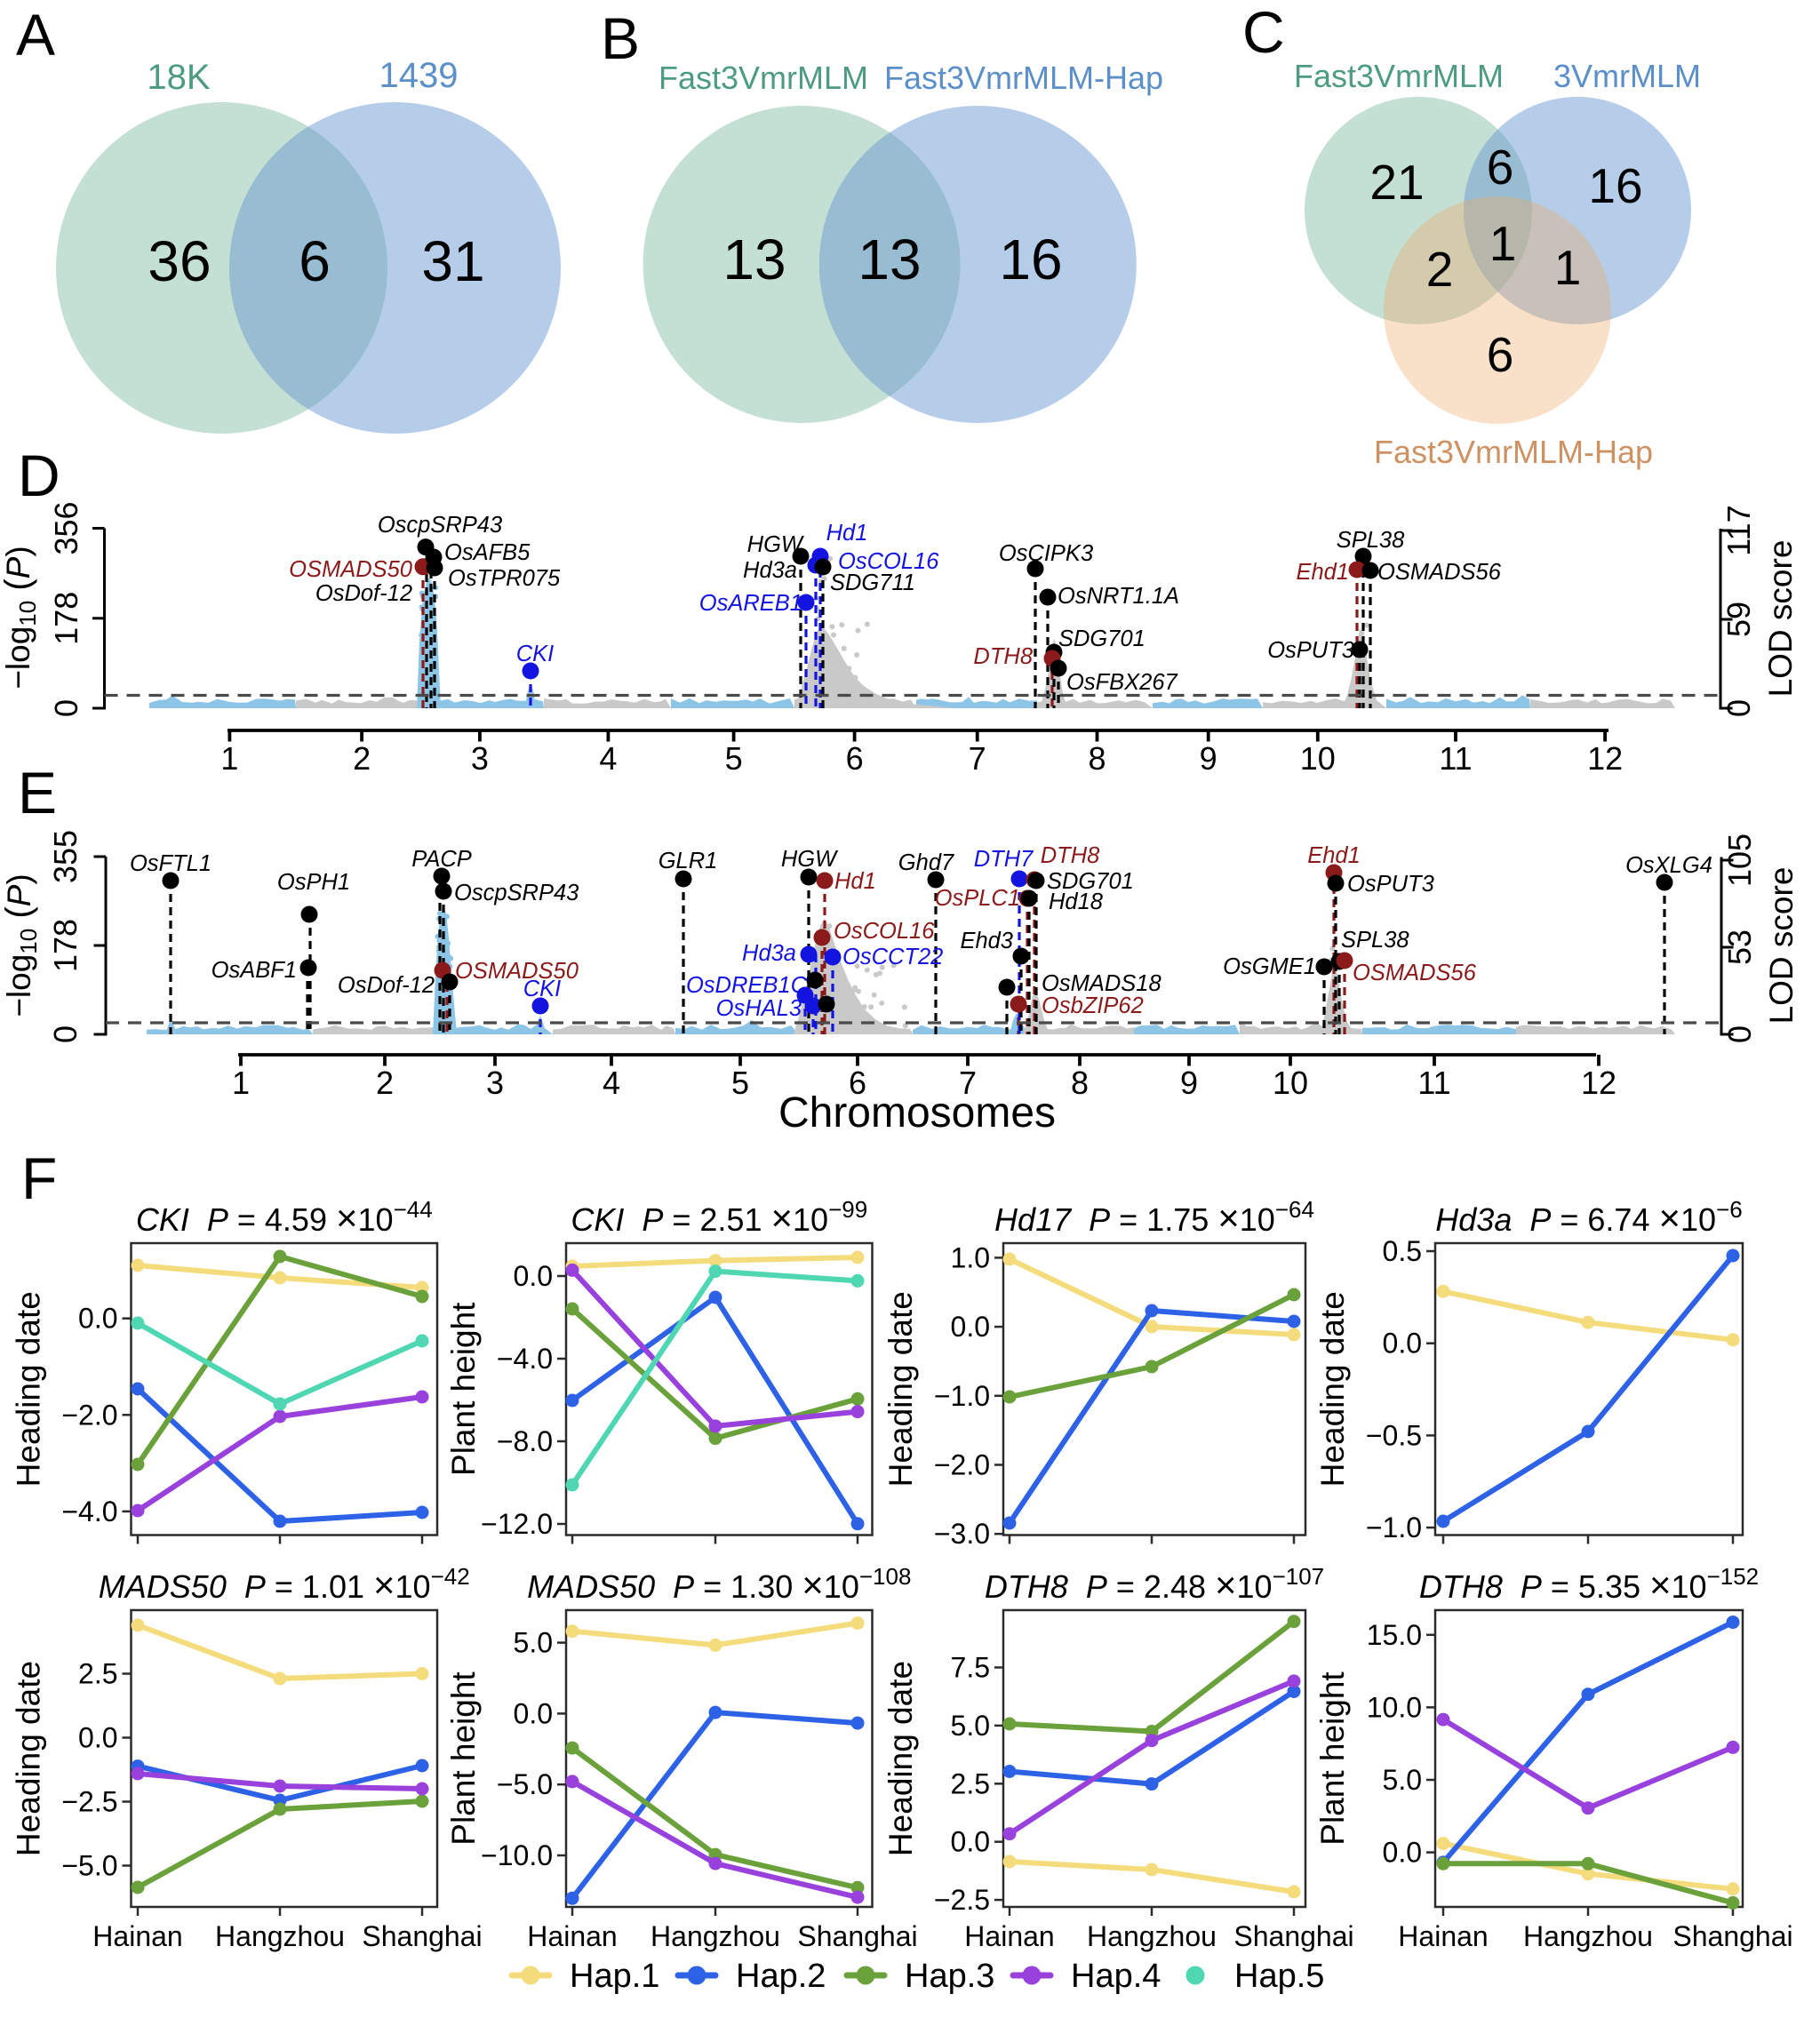 The height and width of the screenshot is (2018, 1820). What do you see at coordinates (65, 856) in the screenshot?
I see `svg-text: 355` at bounding box center [65, 856].